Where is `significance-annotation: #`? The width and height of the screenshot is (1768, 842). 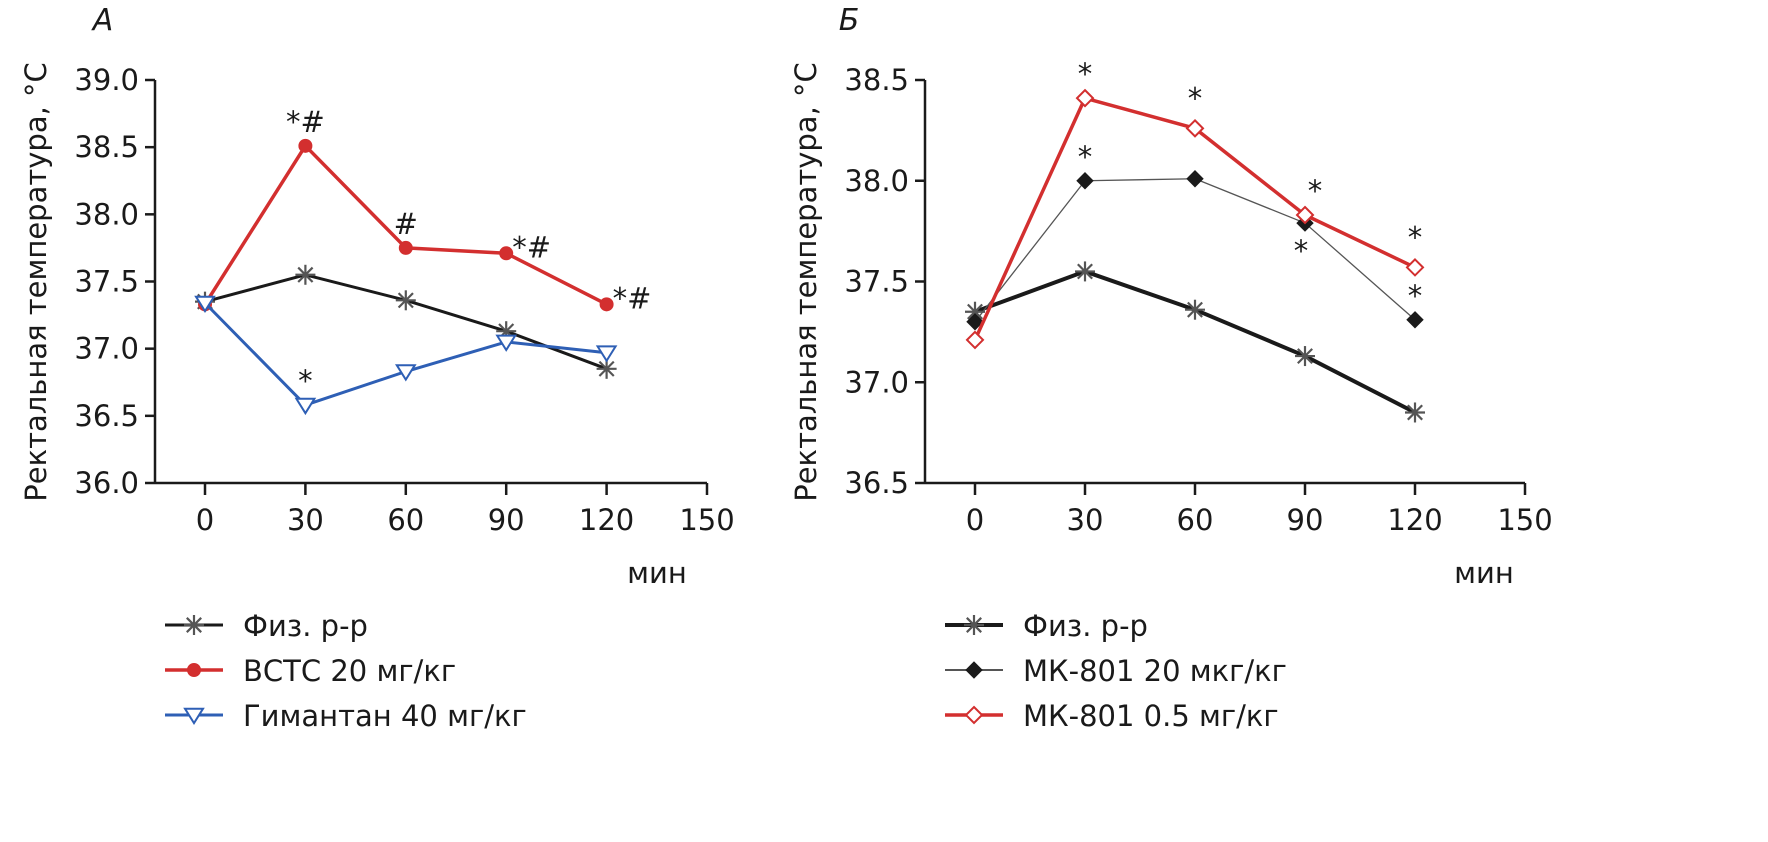 significance-annotation: # is located at coordinates (406, 224).